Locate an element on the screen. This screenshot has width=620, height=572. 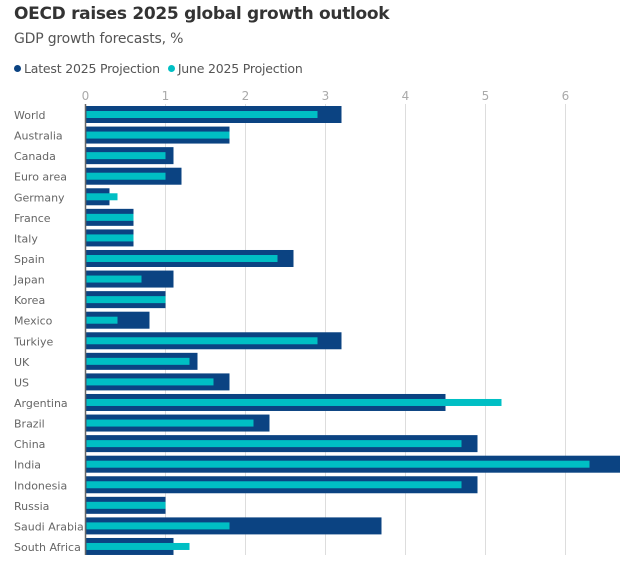
category-label: Korea is located at coordinates (29, 300).